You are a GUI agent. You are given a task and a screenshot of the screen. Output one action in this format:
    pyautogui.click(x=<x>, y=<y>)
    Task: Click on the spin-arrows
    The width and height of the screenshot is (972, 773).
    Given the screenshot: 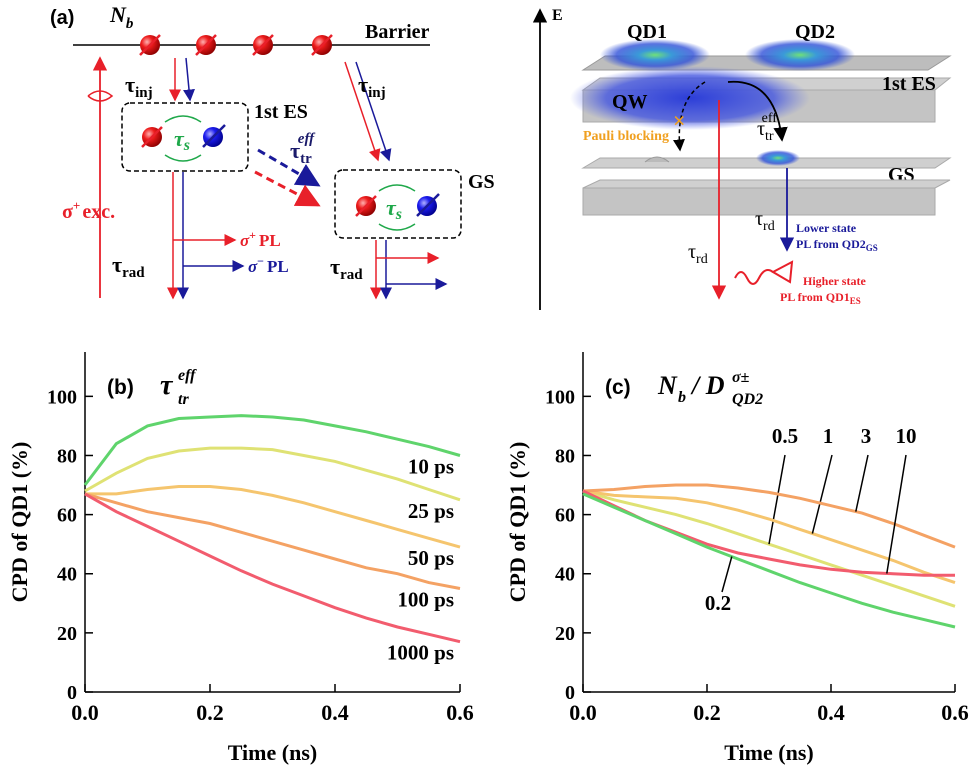 What is the action you would take?
    pyautogui.click(x=236, y=45)
    